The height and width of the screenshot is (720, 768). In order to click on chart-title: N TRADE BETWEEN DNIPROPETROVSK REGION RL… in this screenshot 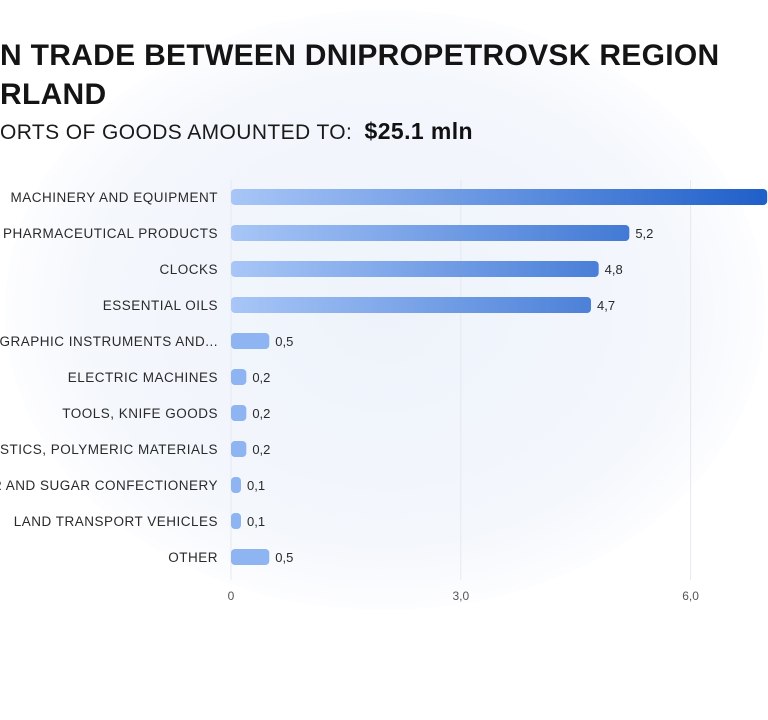, I will do `click(359, 75)`.